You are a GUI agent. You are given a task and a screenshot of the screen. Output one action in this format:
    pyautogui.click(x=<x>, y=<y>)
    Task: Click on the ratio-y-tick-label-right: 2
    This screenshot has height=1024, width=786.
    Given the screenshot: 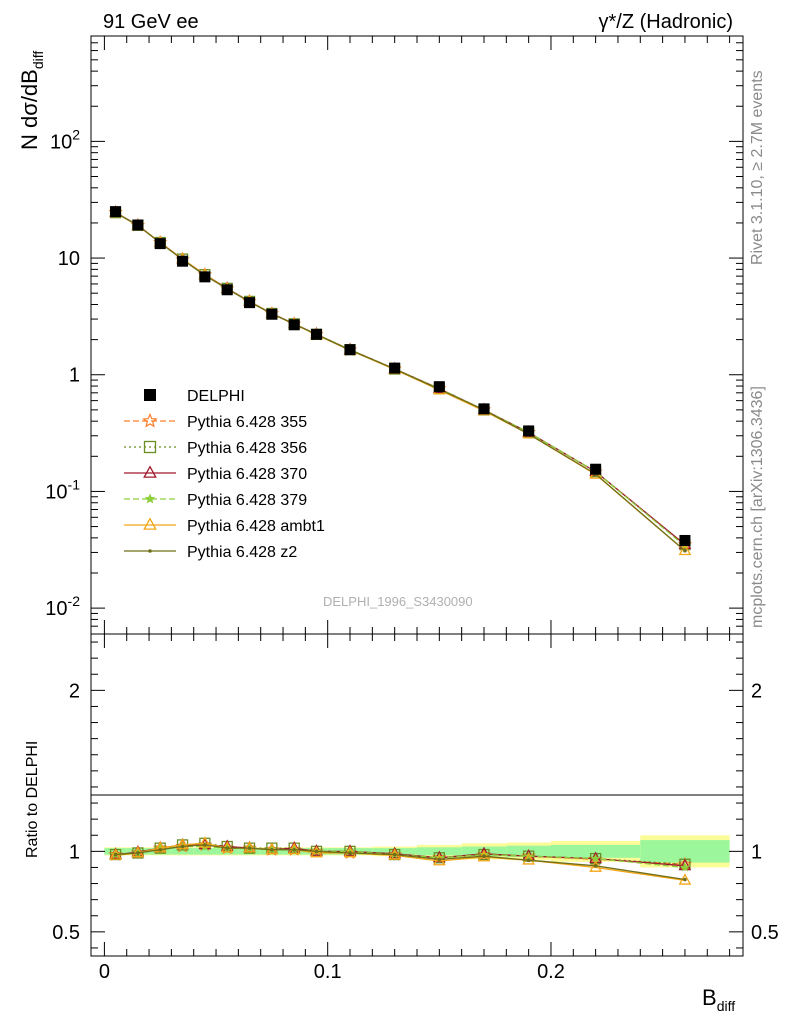 What is the action you would take?
    pyautogui.click(x=756, y=691)
    